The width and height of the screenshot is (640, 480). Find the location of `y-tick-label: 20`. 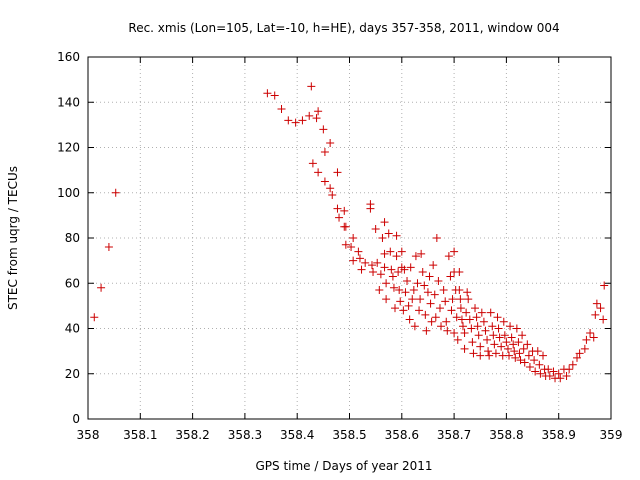

y-tick-label: 20 is located at coordinates (72, 374).